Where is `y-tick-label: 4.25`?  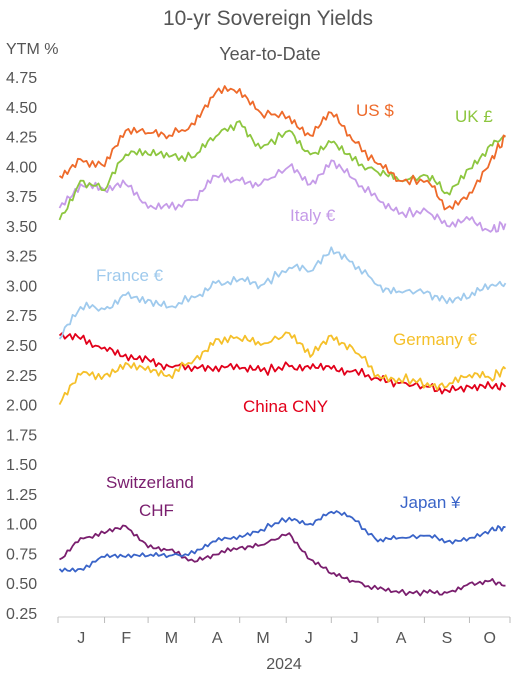 y-tick-label: 4.25 is located at coordinates (21, 138).